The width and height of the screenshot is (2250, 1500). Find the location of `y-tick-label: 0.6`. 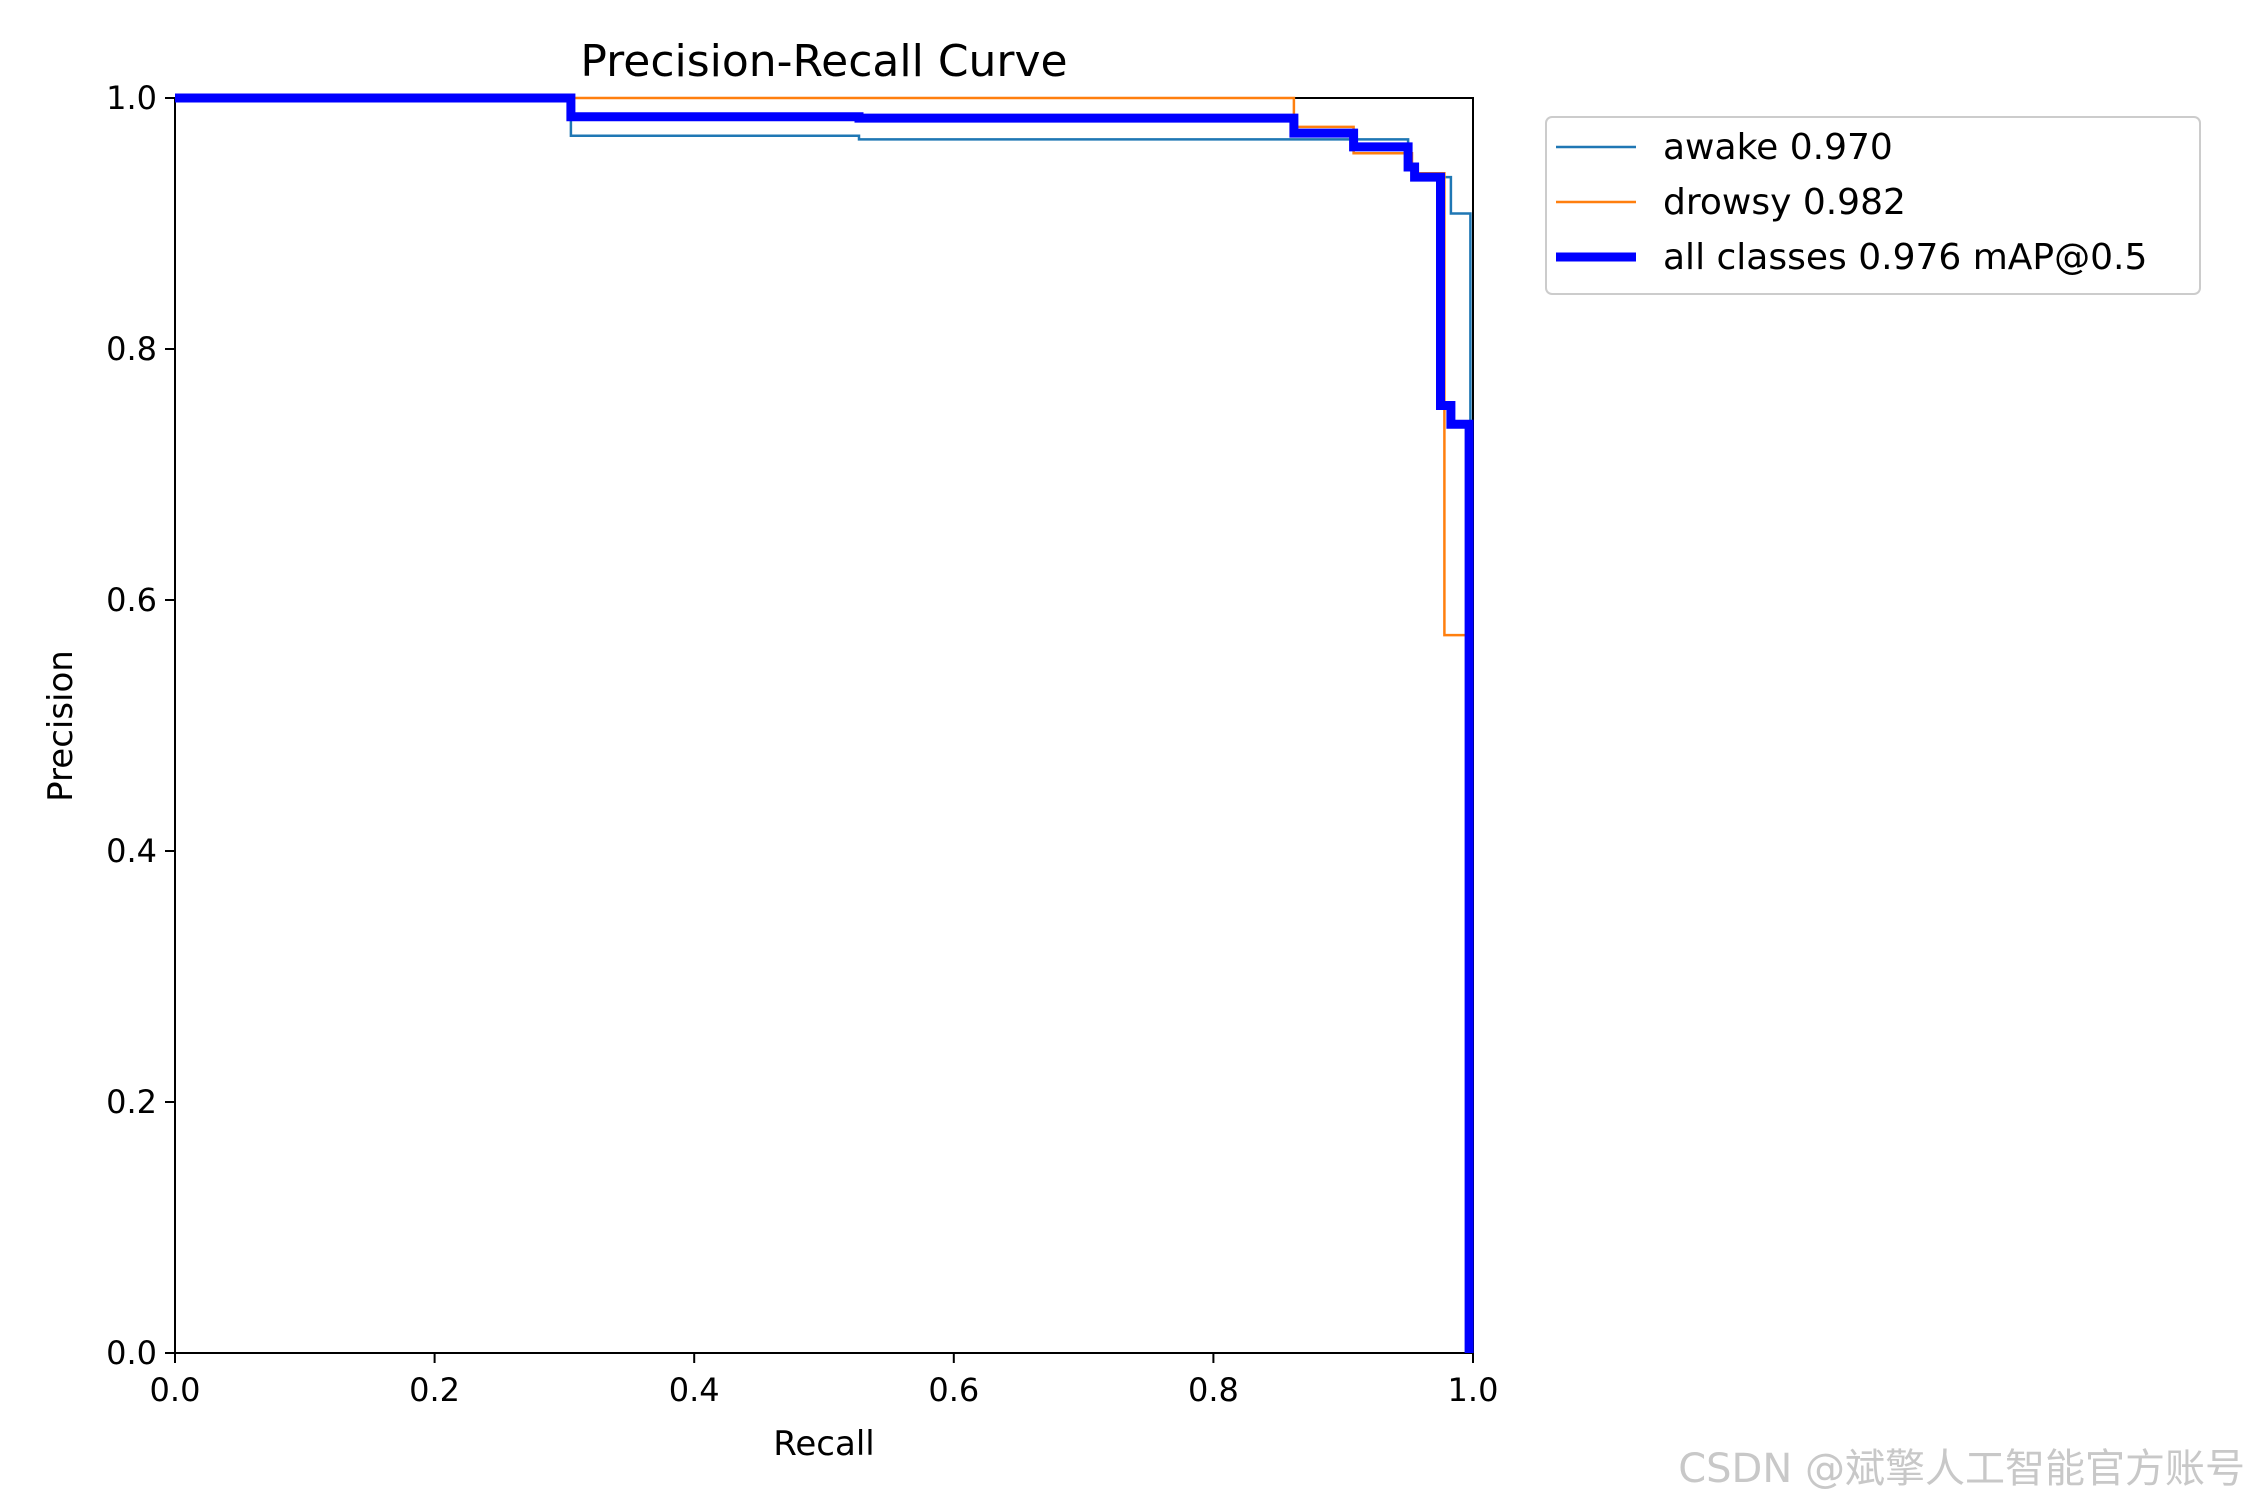

y-tick-label: 0.6 is located at coordinates (131, 600).